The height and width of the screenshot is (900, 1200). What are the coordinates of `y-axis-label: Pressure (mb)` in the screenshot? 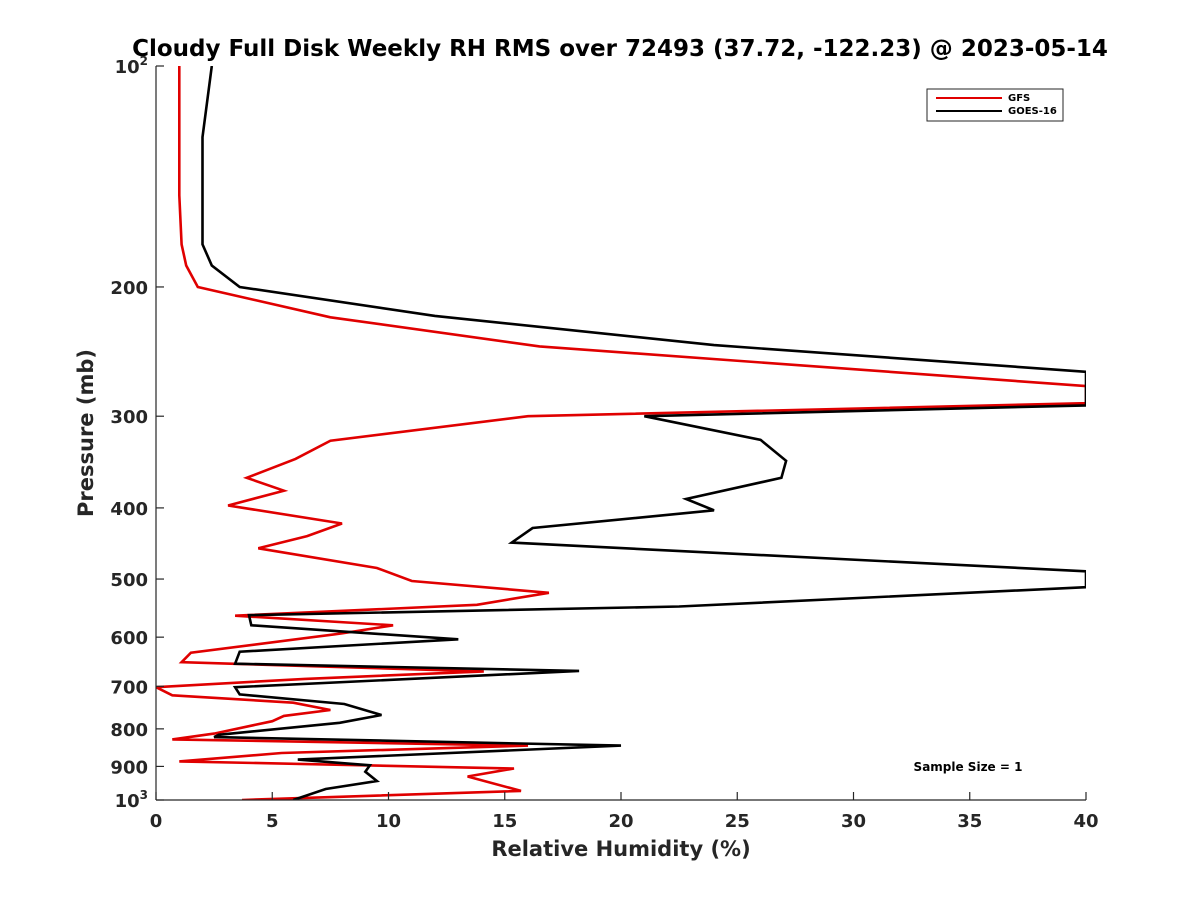 It's located at (86, 433).